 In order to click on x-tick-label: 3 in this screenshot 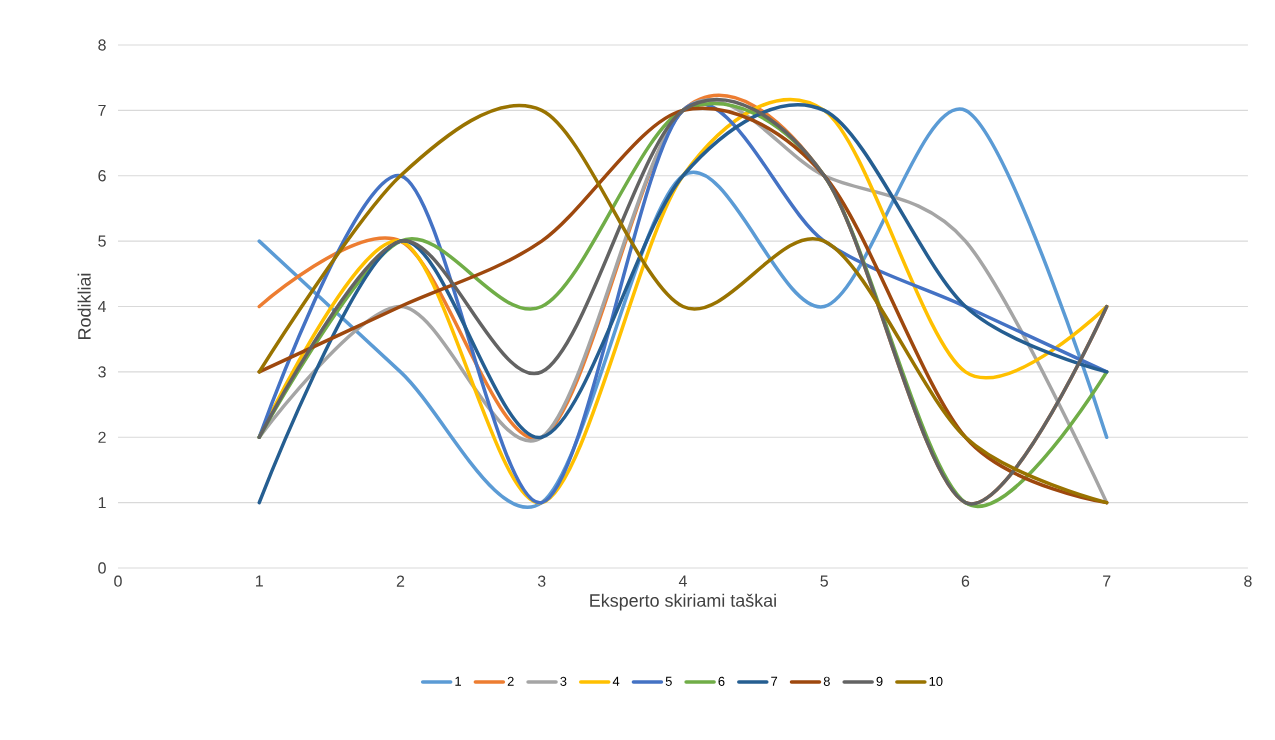, I will do `click(541, 581)`.